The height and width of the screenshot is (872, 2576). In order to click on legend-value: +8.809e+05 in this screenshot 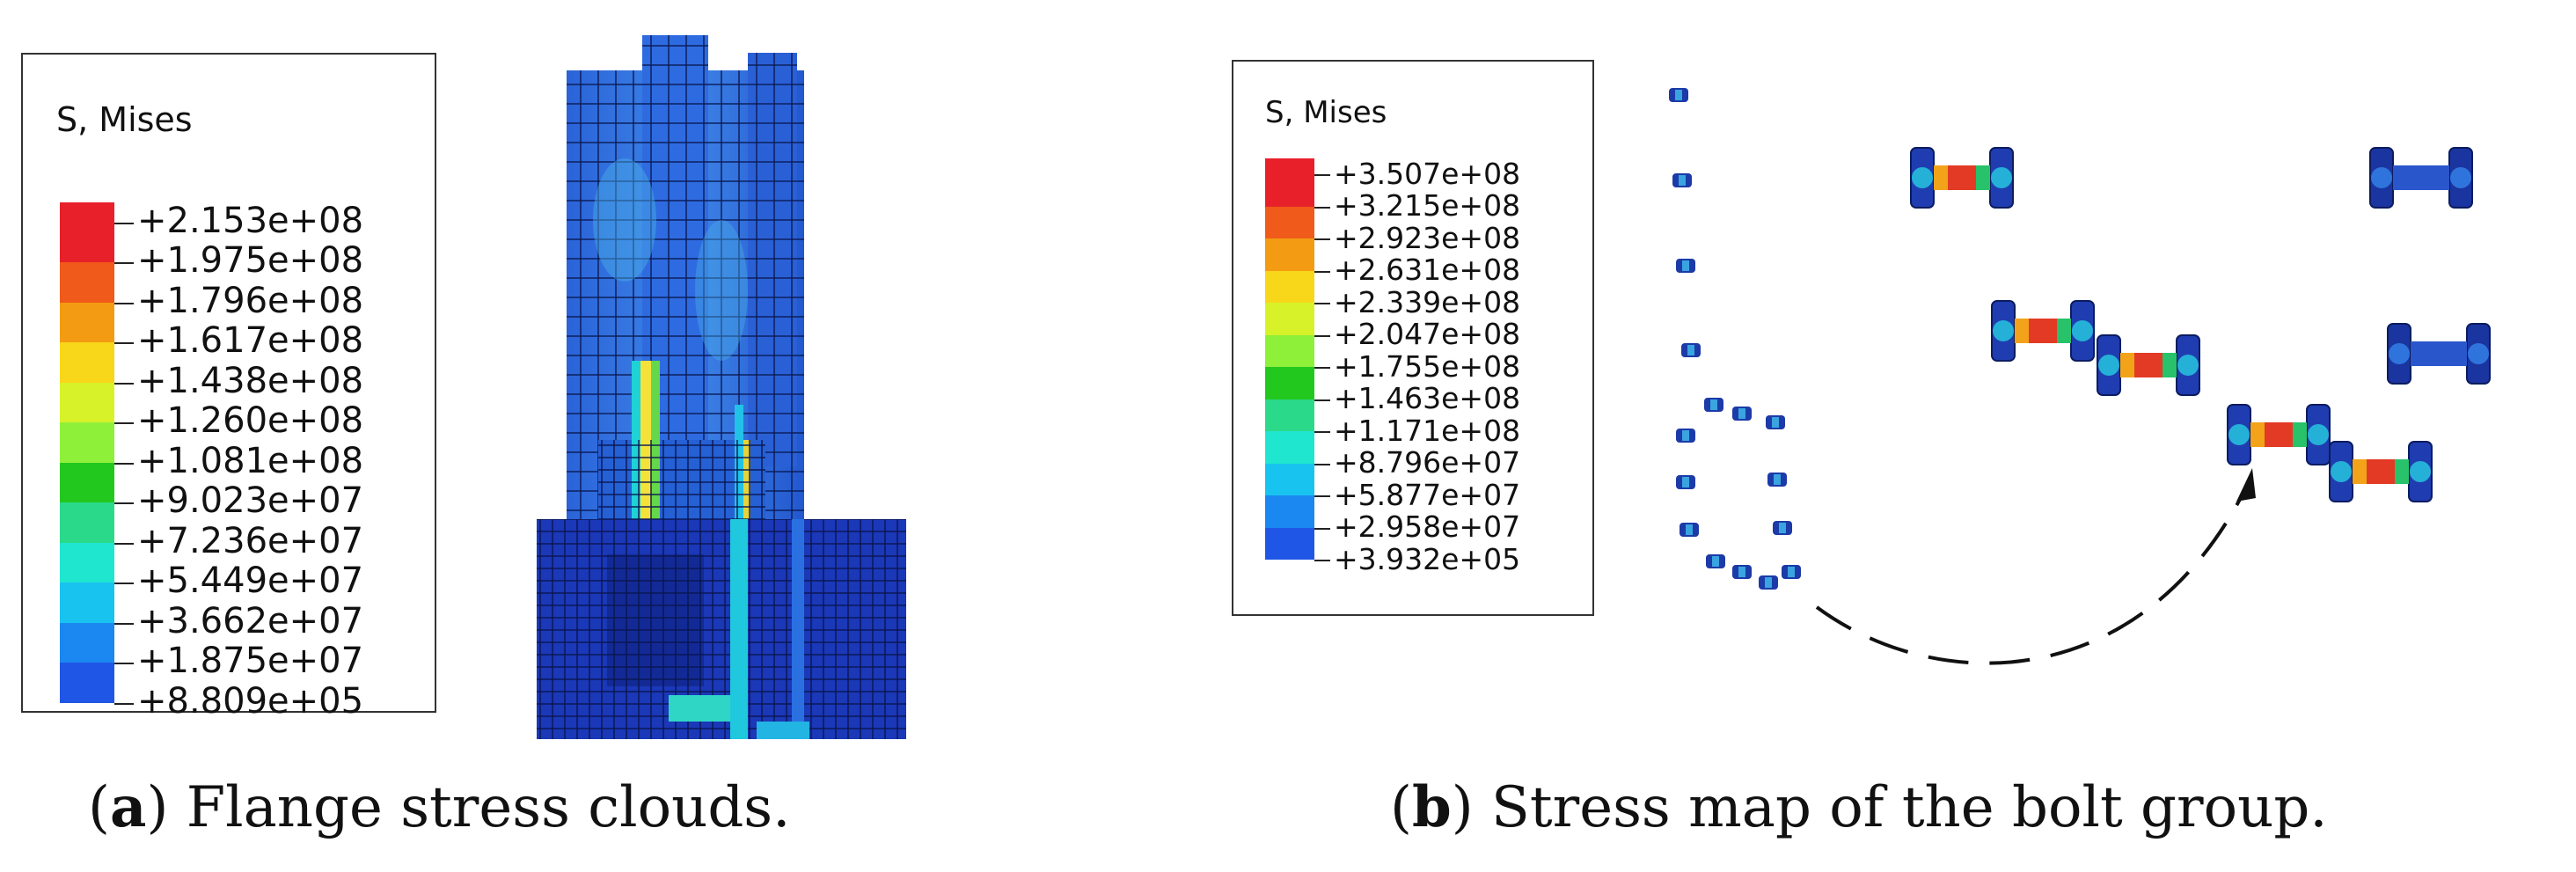, I will do `click(250, 701)`.